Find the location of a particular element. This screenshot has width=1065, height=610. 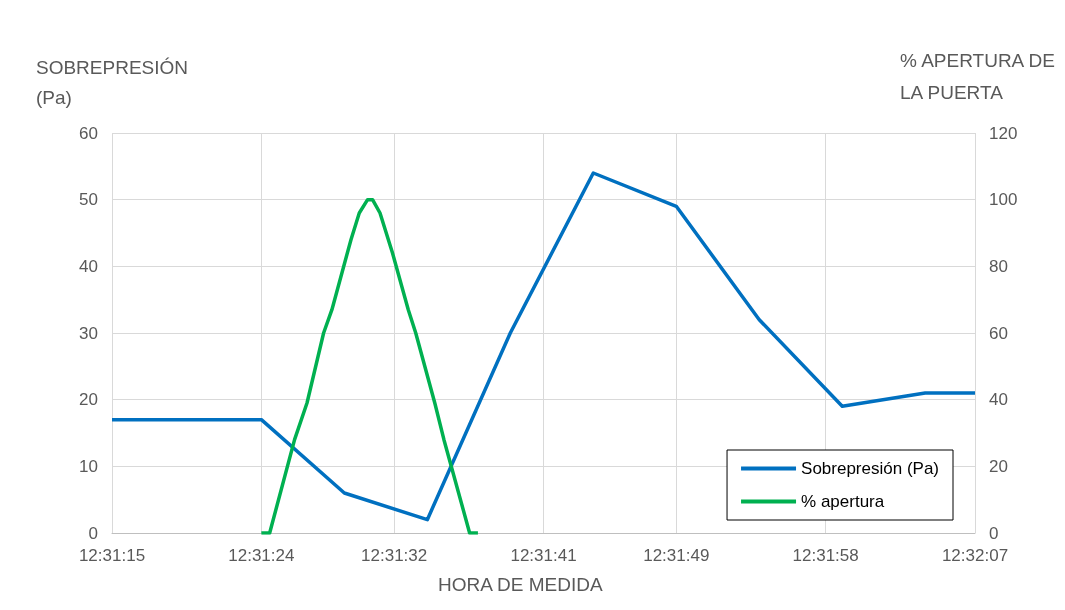

y2-tick-label: 60 is located at coordinates (998, 333).